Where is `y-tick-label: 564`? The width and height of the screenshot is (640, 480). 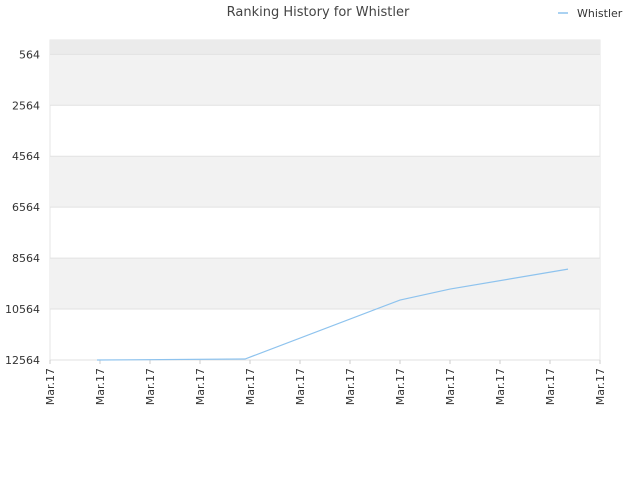
y-tick-label: 564 is located at coordinates (29, 54).